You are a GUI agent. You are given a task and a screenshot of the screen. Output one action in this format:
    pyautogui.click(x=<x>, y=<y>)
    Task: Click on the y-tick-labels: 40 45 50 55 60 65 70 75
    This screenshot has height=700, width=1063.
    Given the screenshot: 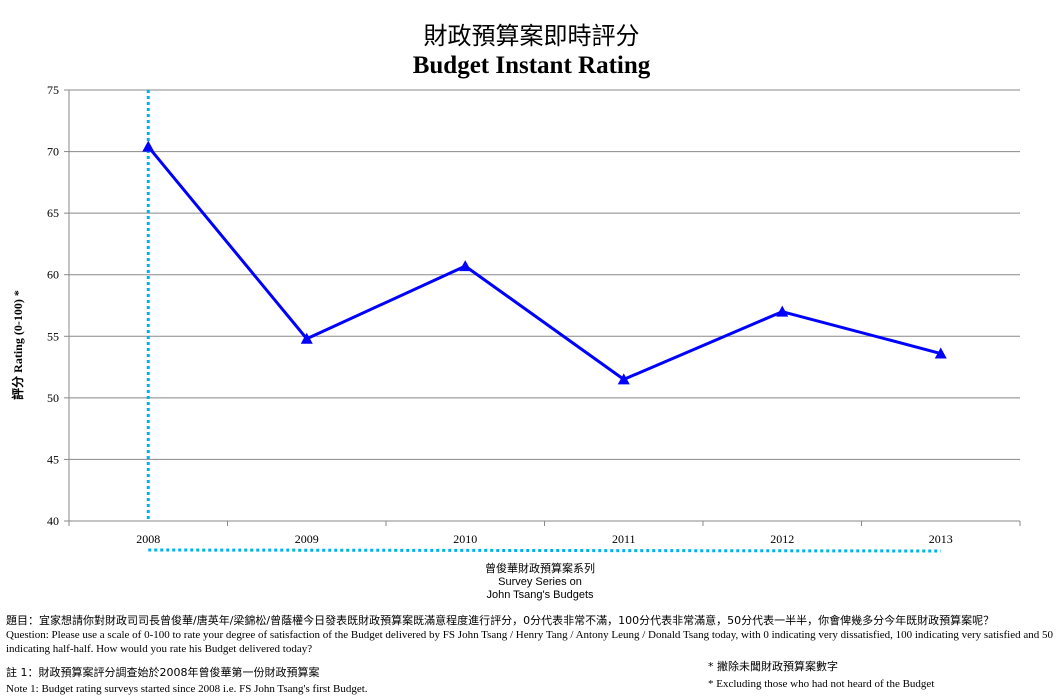 What is the action you would take?
    pyautogui.click(x=53, y=305)
    